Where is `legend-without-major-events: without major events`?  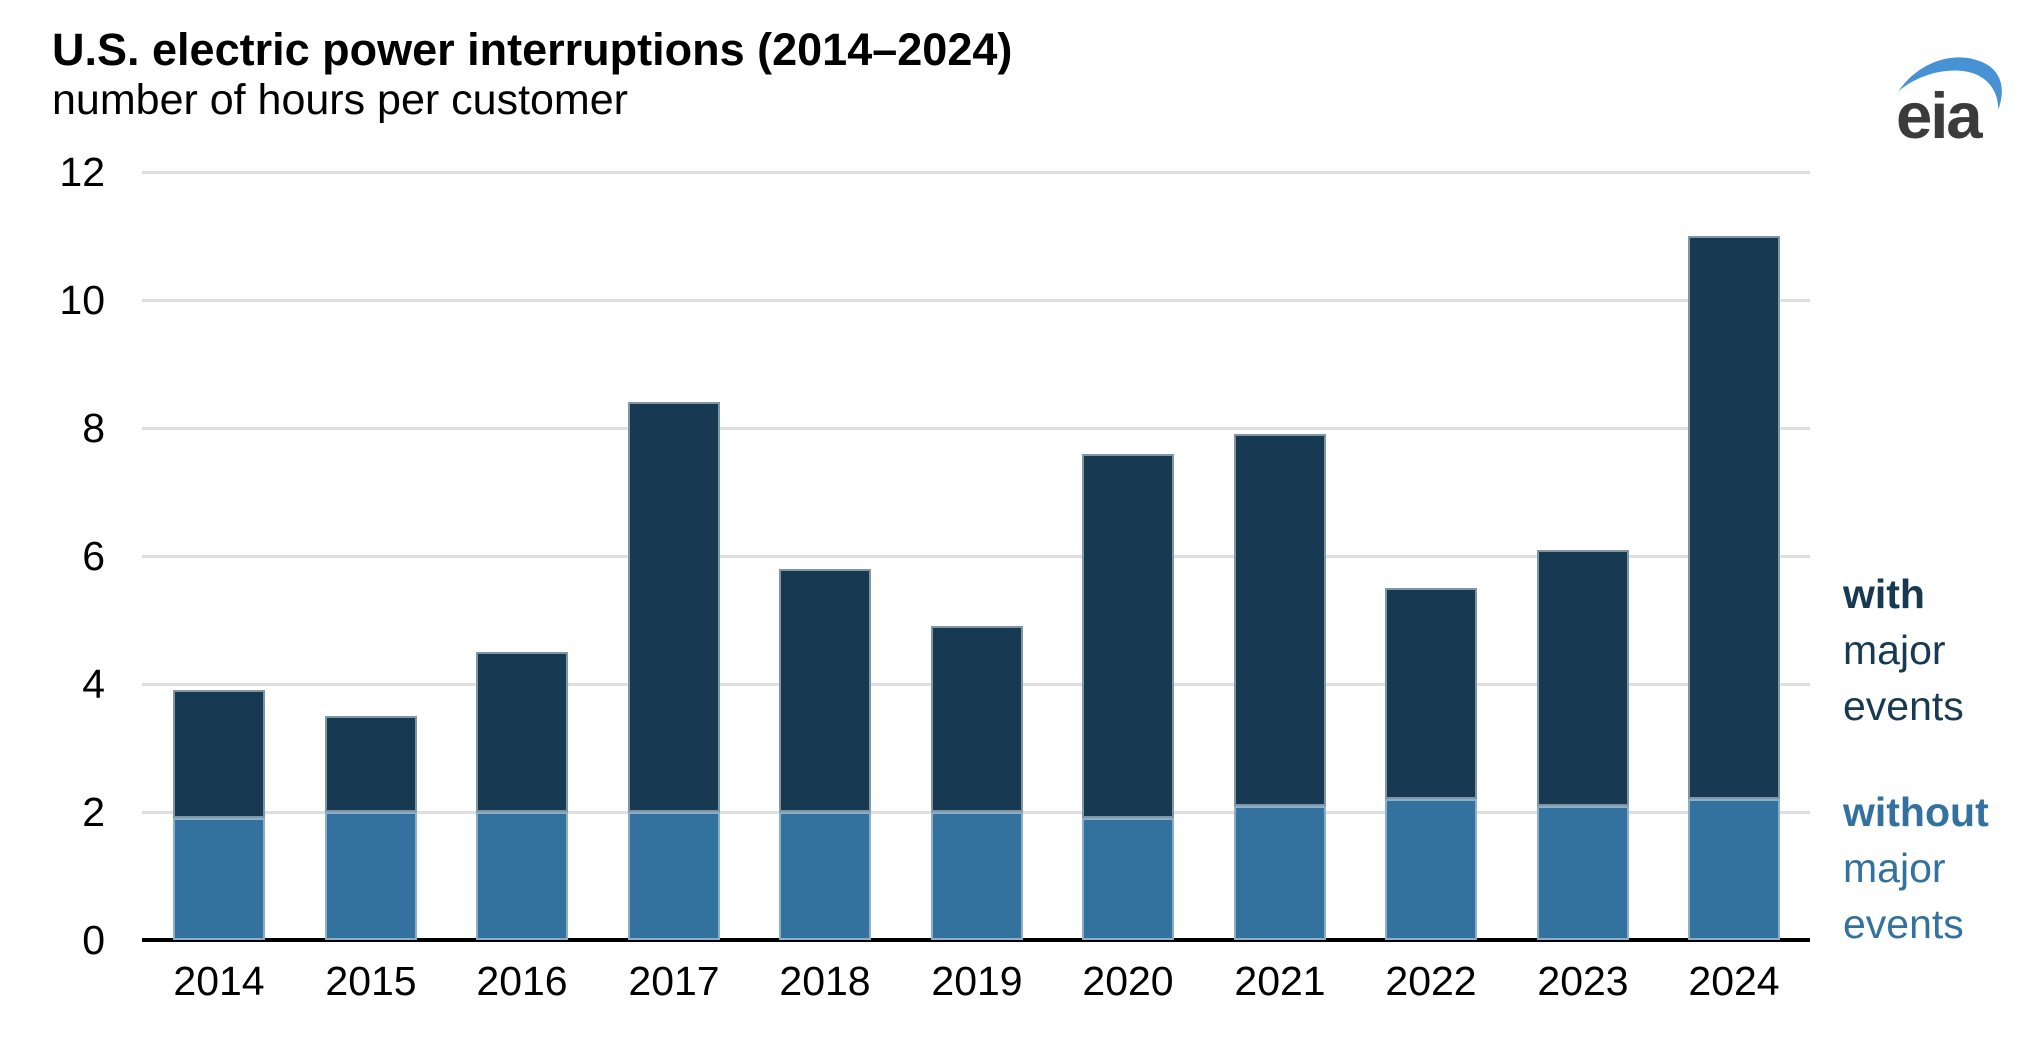 legend-without-major-events: without major events is located at coordinates (1916, 868).